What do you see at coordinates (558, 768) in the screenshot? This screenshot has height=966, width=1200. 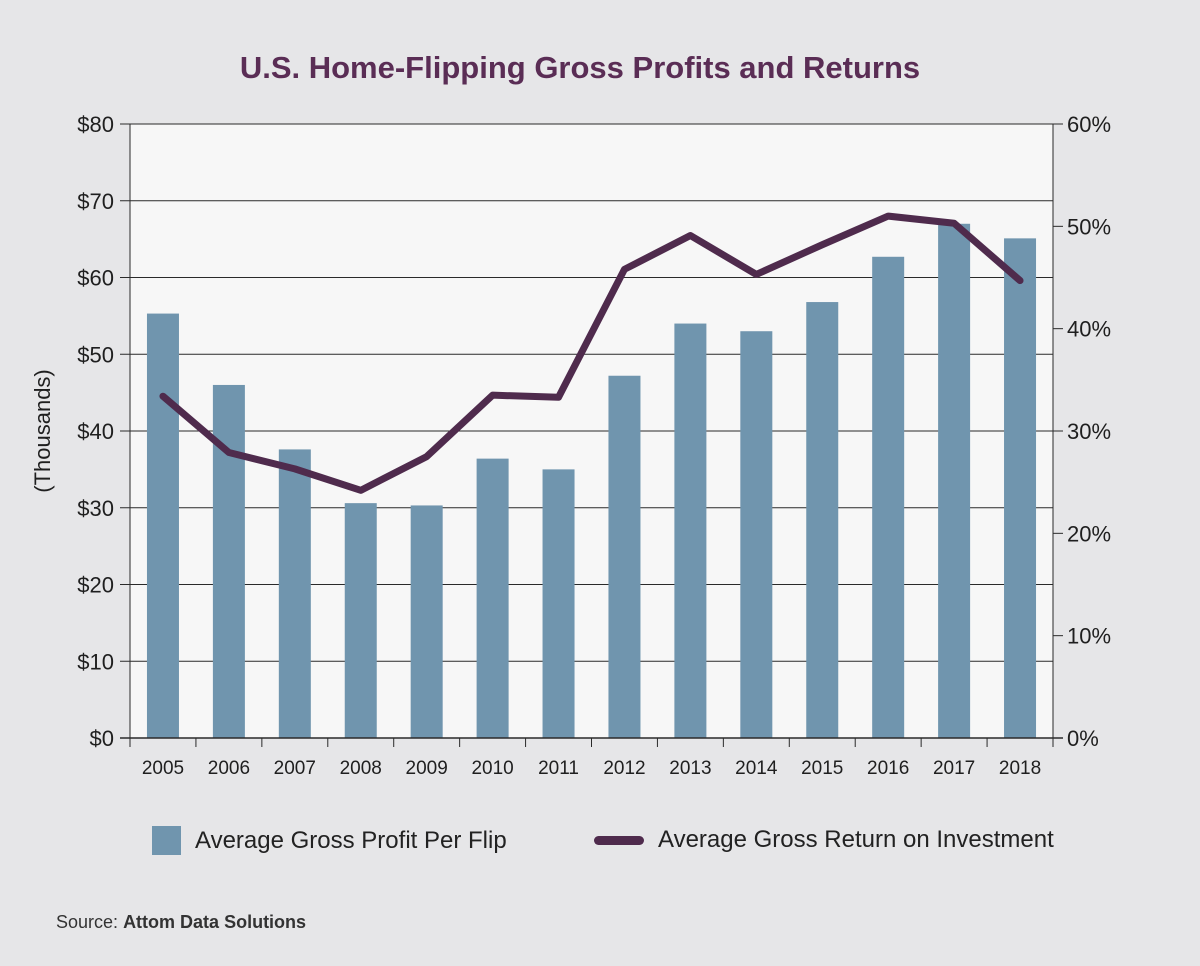 I see `x-tick-label: 2011` at bounding box center [558, 768].